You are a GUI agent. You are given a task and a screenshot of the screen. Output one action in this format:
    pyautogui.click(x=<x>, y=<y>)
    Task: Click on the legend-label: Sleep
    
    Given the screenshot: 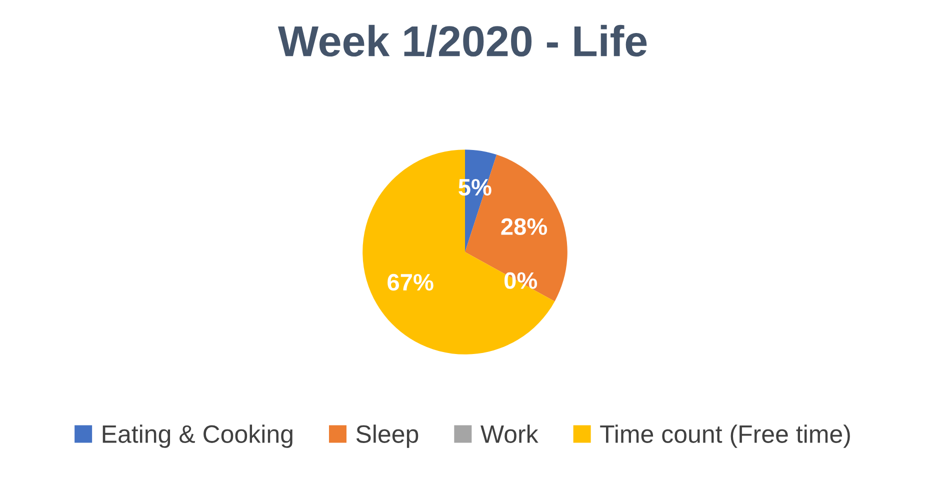 What is the action you would take?
    pyautogui.click(x=387, y=436)
    